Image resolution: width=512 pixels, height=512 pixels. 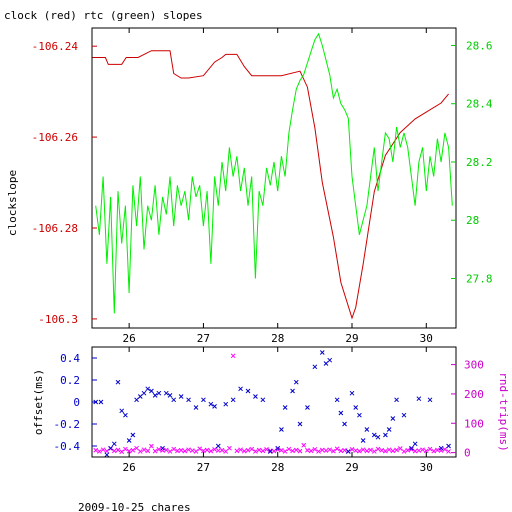 What do you see at coordinates (55, 46) in the screenshot?
I see `y-tick-label-left: -106.24` at bounding box center [55, 46].